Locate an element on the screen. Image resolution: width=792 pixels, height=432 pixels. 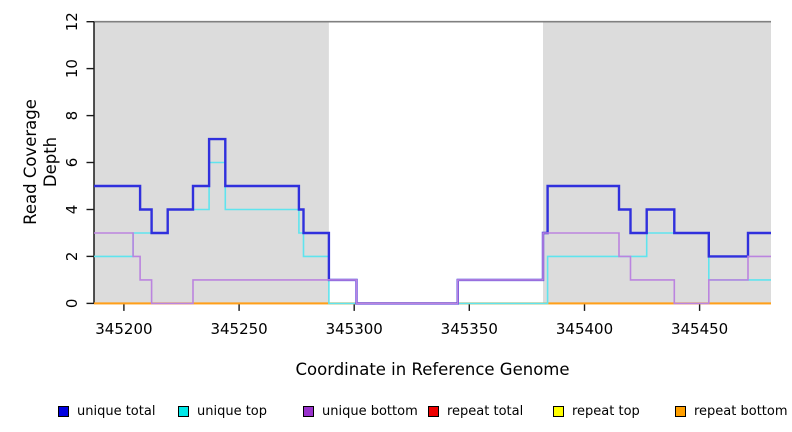
x-axis-title: Coordinate in Reference Genome is located at coordinates (432, 369).